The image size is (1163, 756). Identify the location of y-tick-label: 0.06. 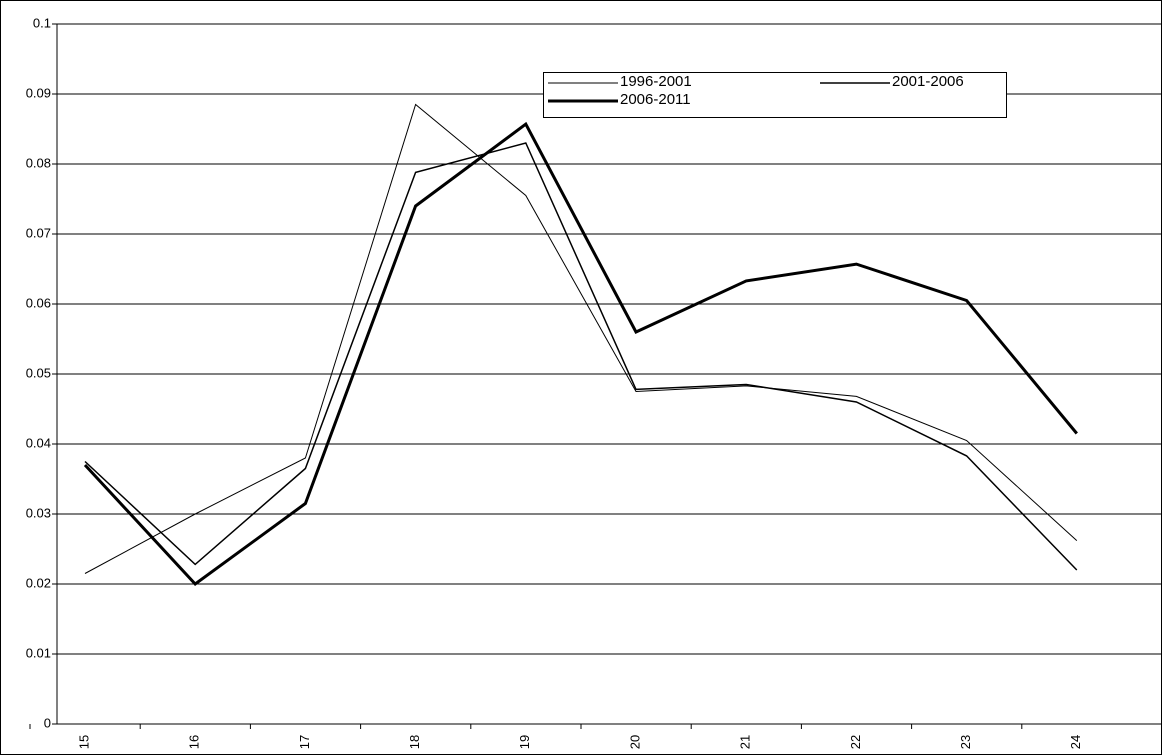
(38, 302).